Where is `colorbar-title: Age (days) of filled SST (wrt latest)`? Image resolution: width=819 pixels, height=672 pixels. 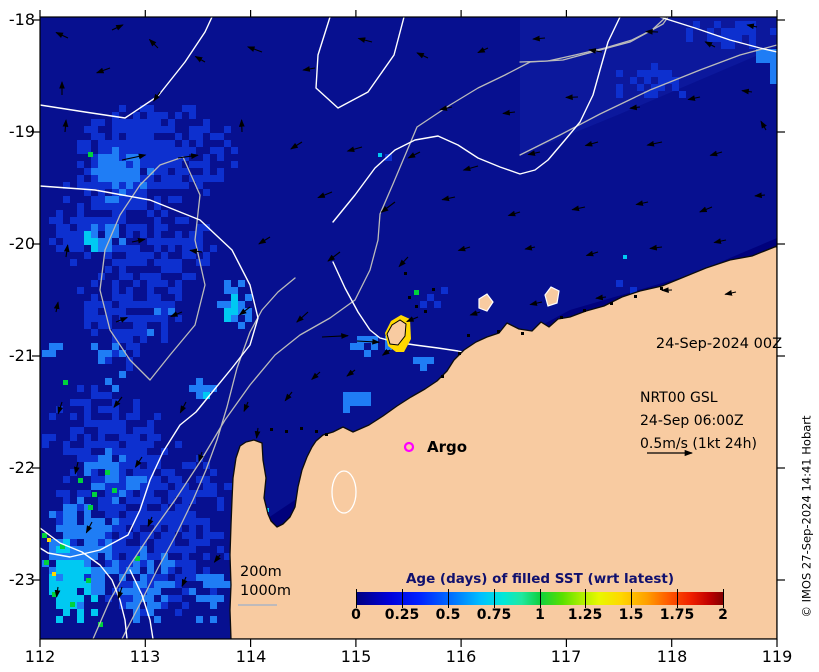 colorbar-title: Age (days) of filled SST (wrt latest) is located at coordinates (540, 579).